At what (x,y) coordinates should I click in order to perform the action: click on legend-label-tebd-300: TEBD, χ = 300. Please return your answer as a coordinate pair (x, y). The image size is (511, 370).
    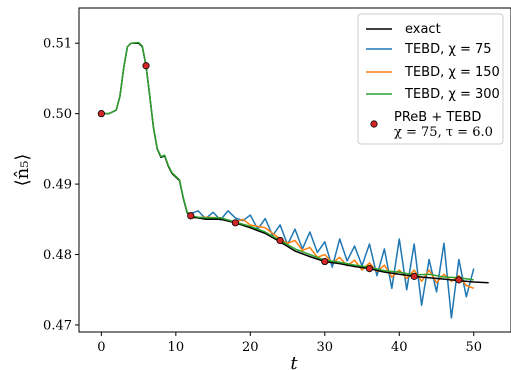
    Looking at the image, I should click on (452, 94).